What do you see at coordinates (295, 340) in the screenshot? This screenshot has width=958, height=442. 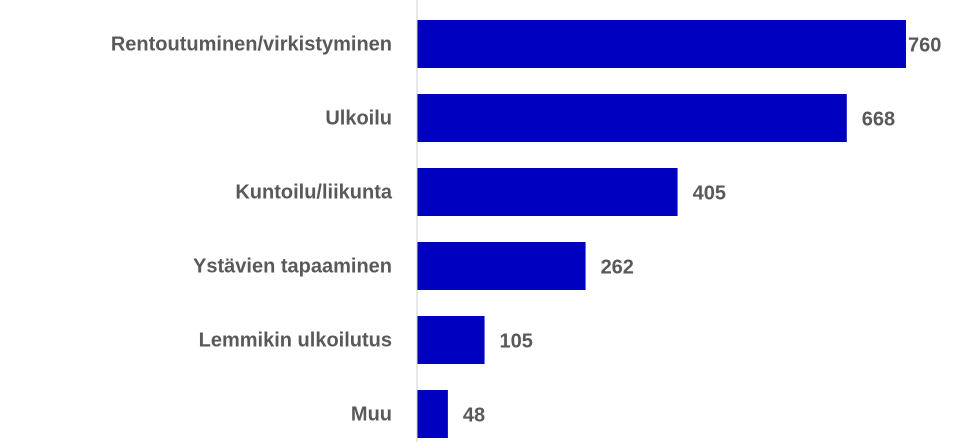 I see `category-label: Lemmikin ulkoilutus` at bounding box center [295, 340].